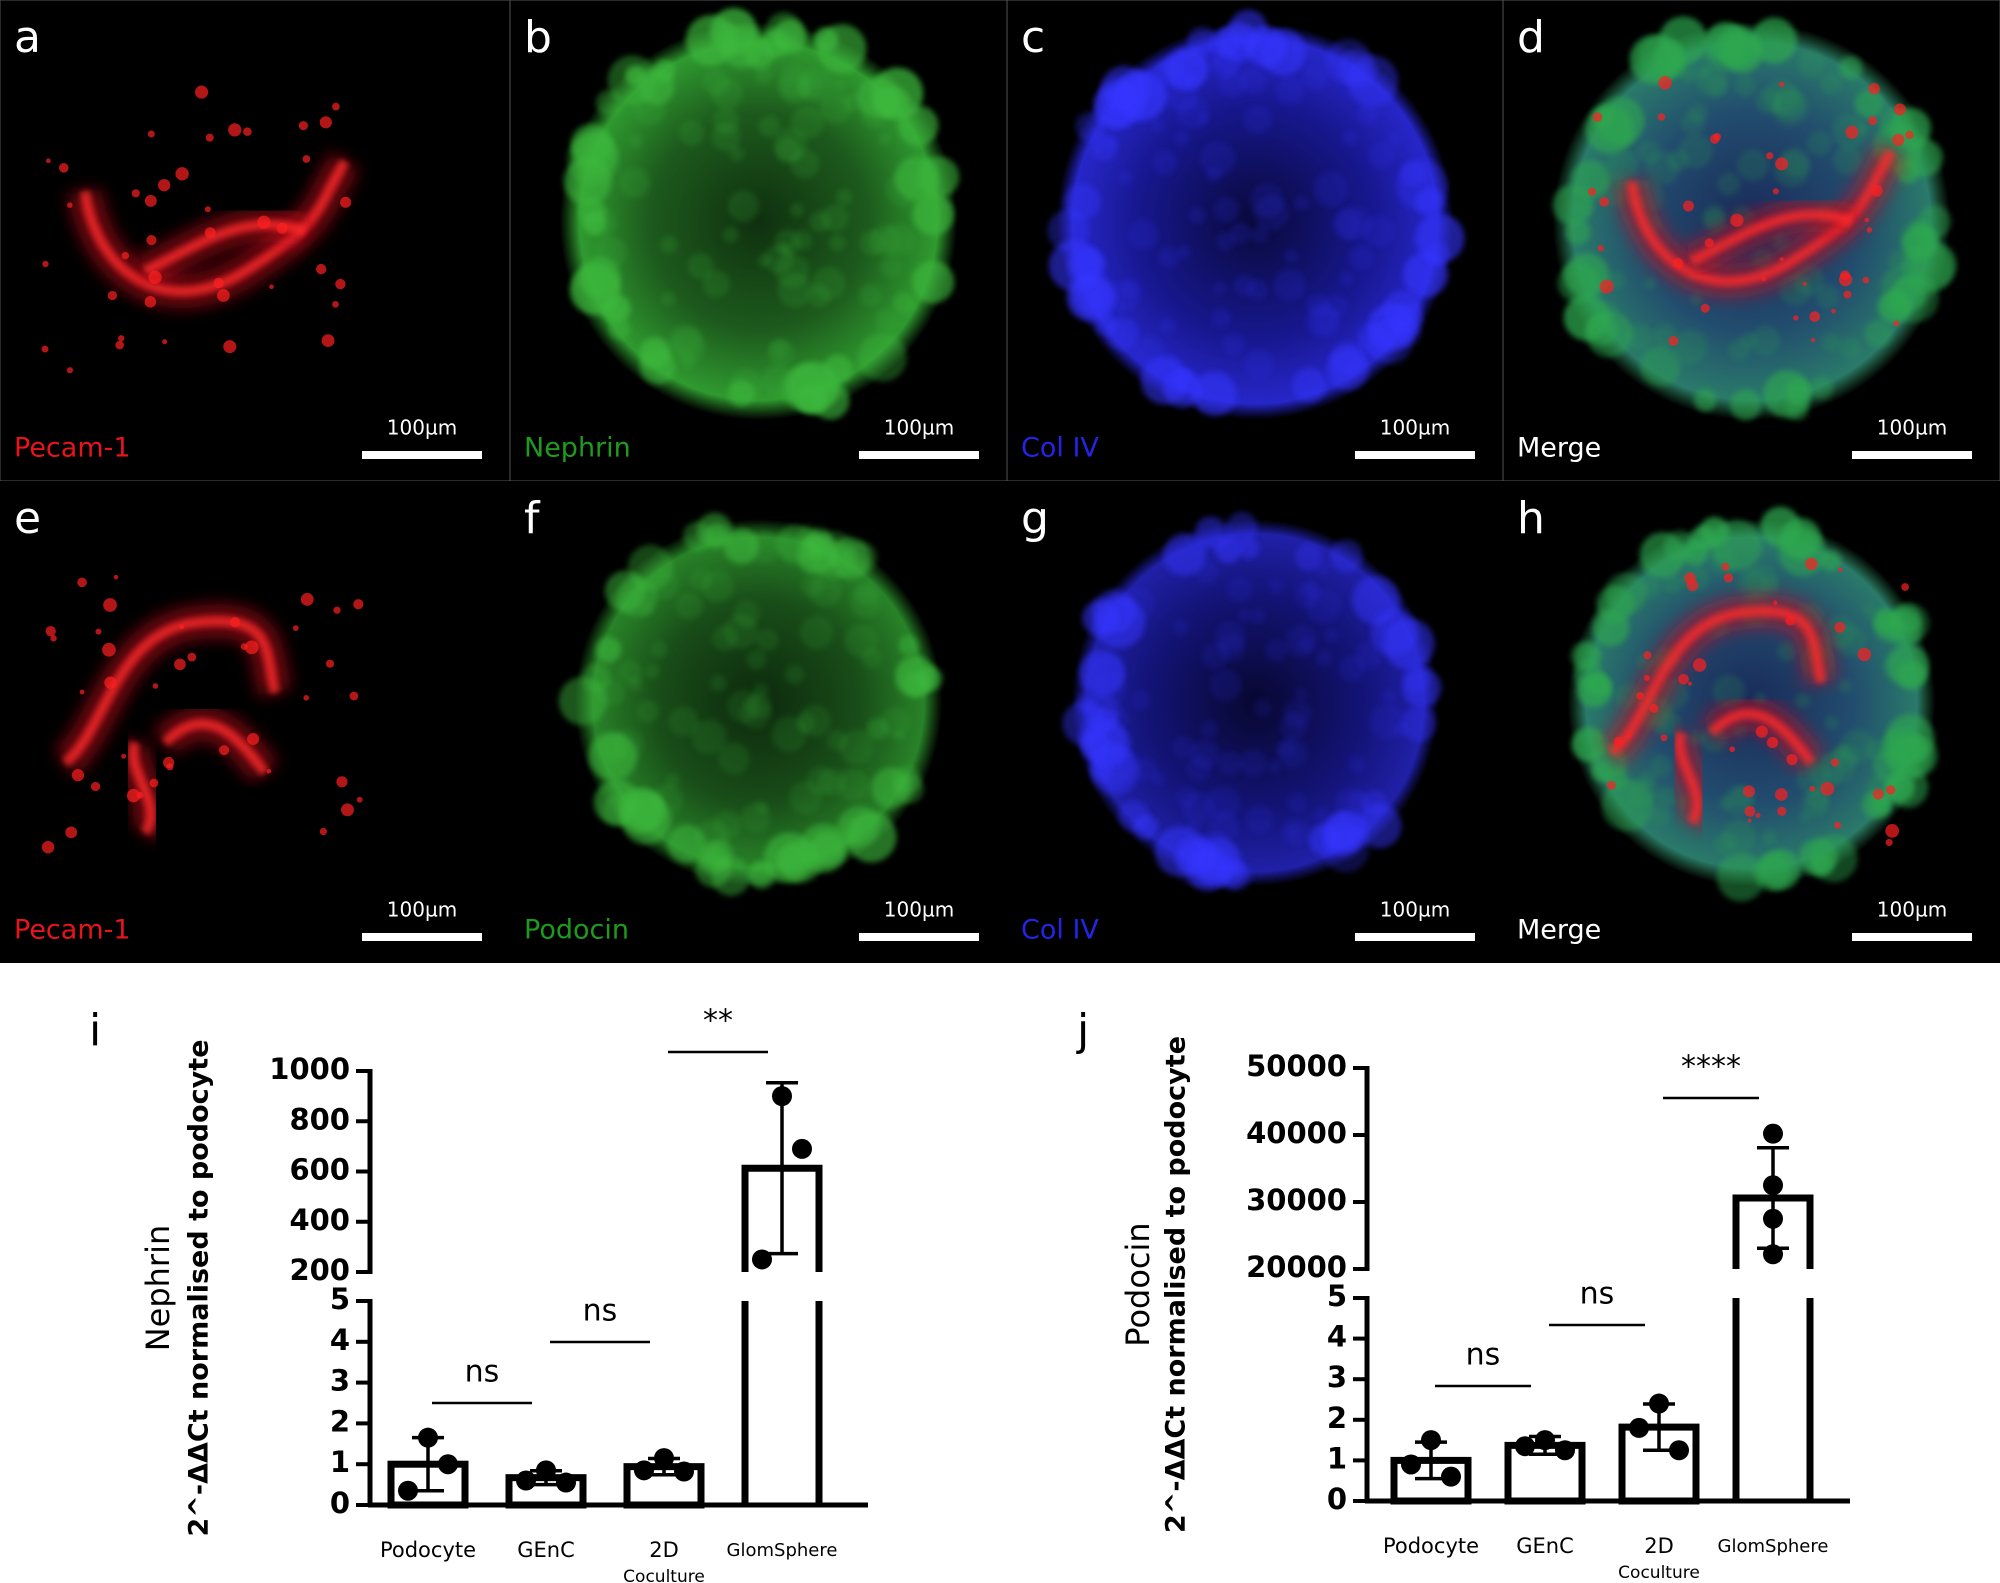 This screenshot has height=1583, width=2000. What do you see at coordinates (1773, 1399) in the screenshot?
I see `bar` at bounding box center [1773, 1399].